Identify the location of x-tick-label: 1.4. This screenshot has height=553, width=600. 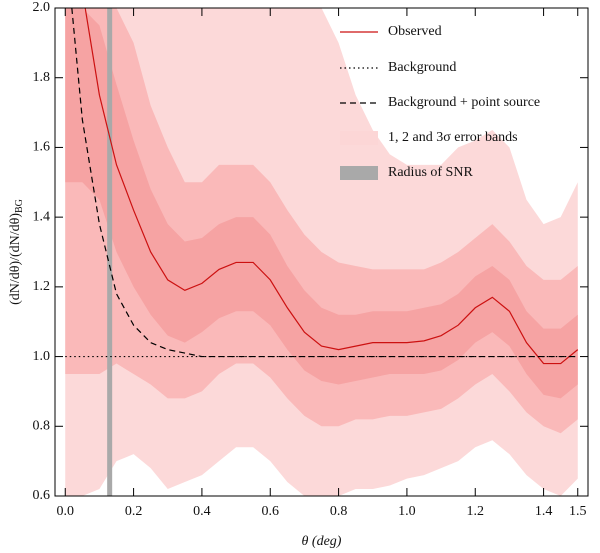
(544, 511).